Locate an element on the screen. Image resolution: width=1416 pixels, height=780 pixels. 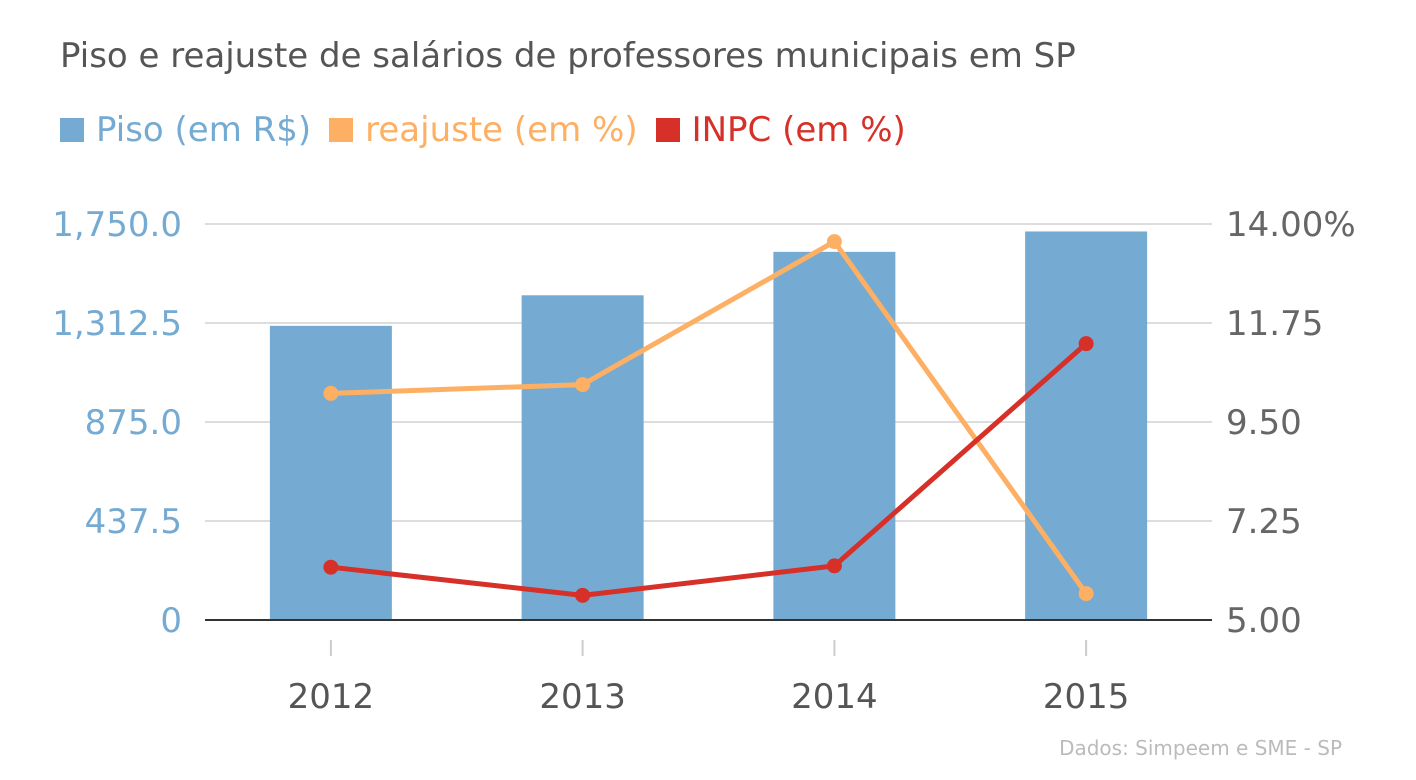
right-axis-tick-label: 11.75 is located at coordinates (1274, 324).